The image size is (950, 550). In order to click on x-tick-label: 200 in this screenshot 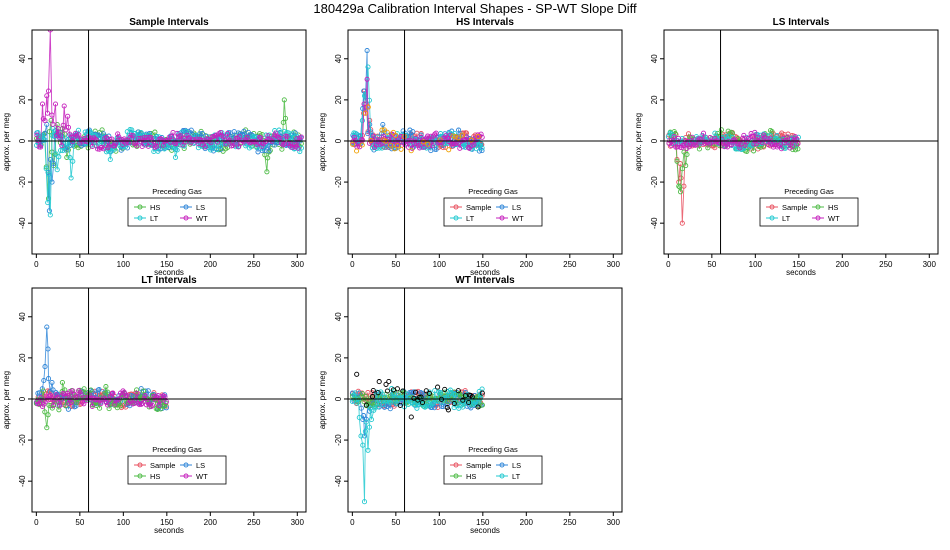, I will do `click(211, 264)`.